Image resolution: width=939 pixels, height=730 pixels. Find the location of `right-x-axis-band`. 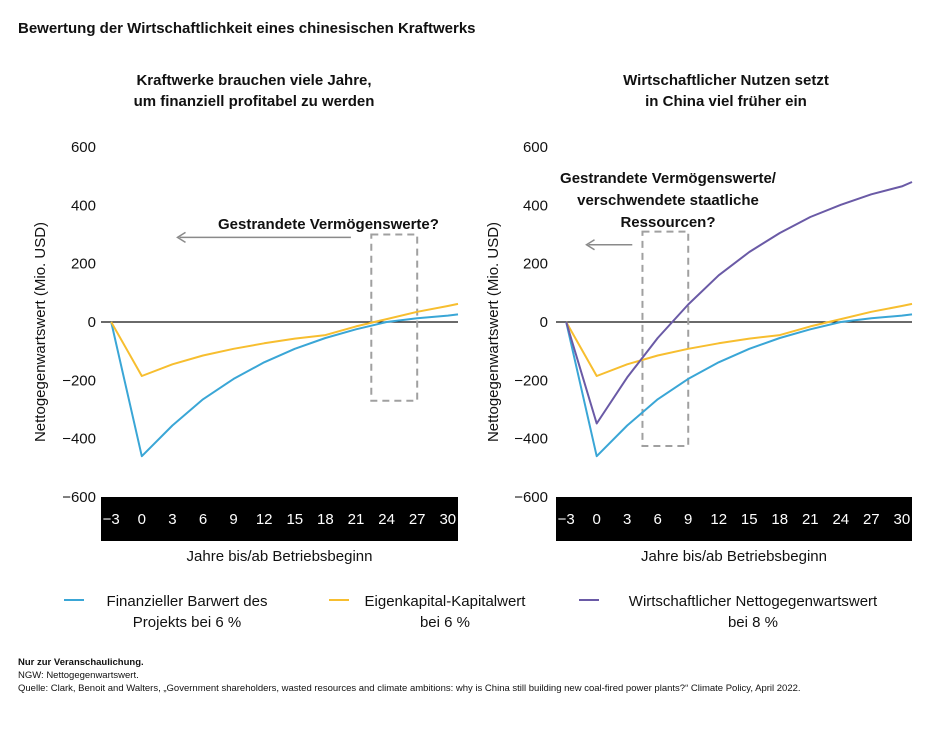

right-x-axis-band is located at coordinates (734, 519).